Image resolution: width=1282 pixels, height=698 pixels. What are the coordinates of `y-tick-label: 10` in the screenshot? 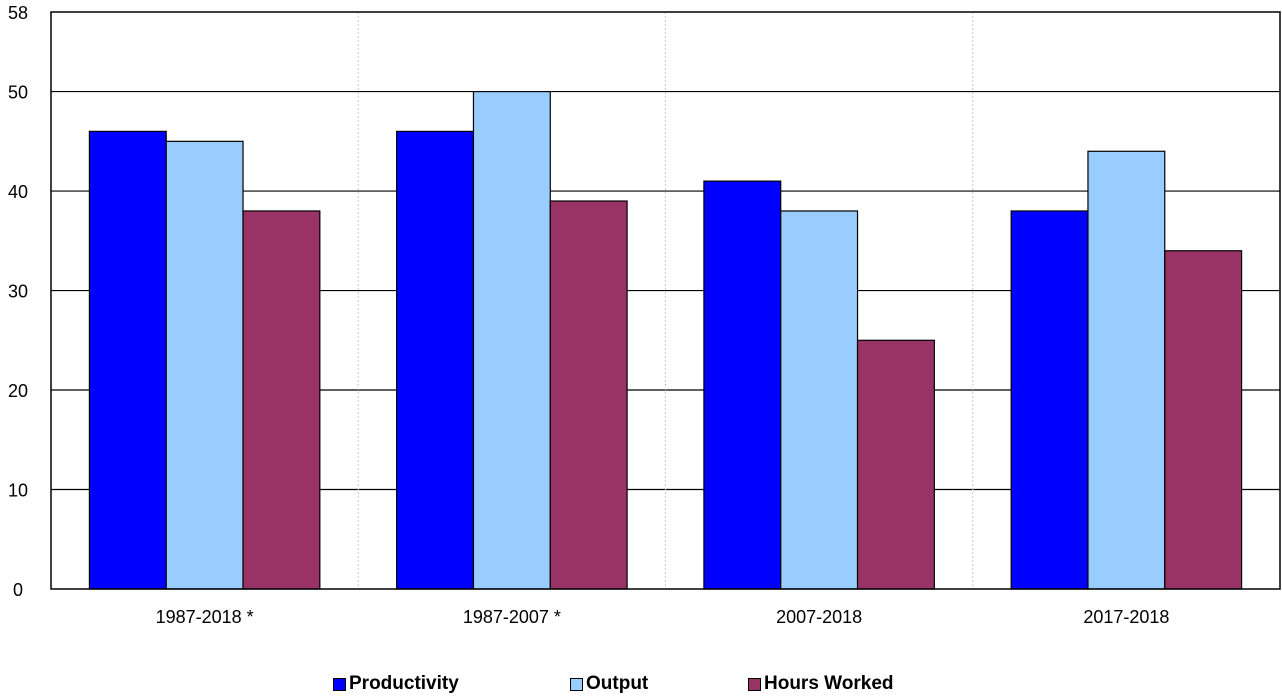 It's located at (18, 491).